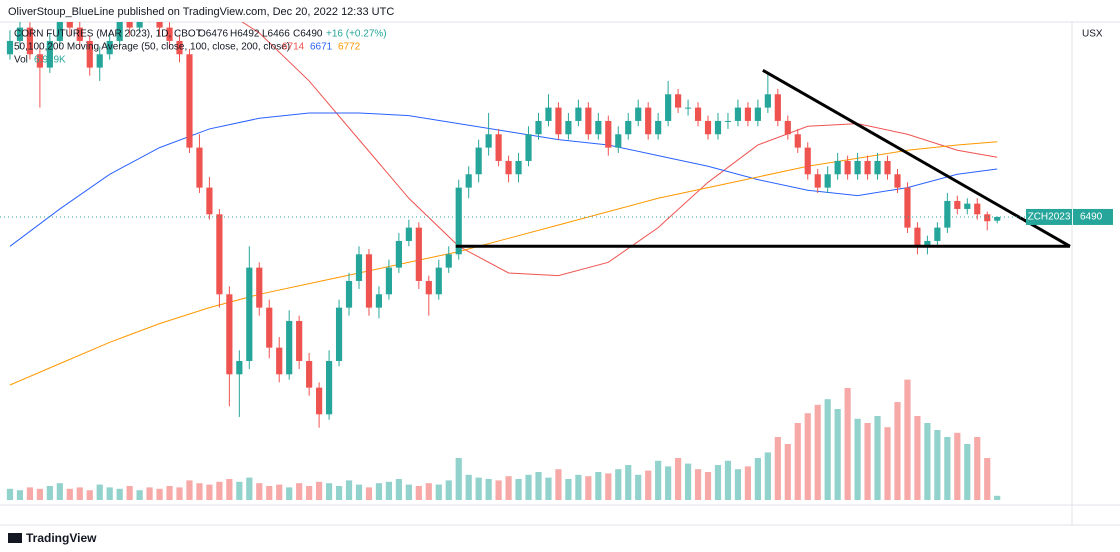 This screenshot has width=1120, height=552. Describe the element at coordinates (213, 34) in the screenshot. I see `open: O6476` at that location.